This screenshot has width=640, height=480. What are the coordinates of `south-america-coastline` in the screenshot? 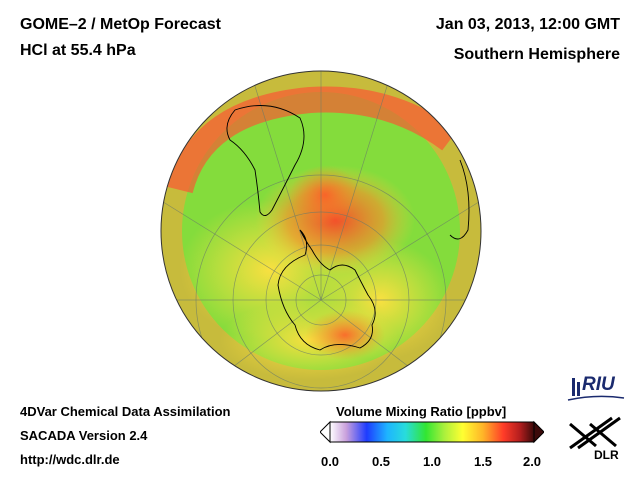 It's located at (265, 160).